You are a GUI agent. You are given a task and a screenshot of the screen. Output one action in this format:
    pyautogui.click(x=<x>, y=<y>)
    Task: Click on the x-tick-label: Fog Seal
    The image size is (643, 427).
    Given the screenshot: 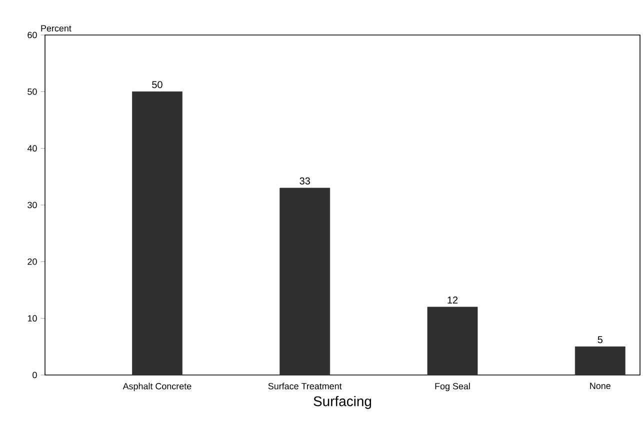 What is the action you would take?
    pyautogui.click(x=452, y=387)
    